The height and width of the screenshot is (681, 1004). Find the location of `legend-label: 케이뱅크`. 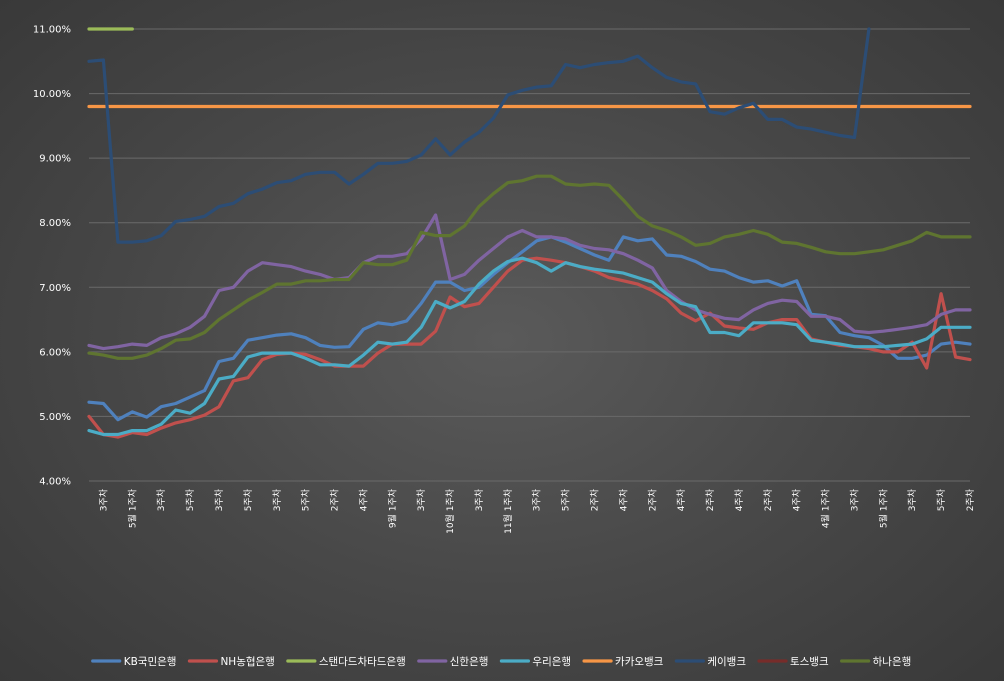

legend-label: 케이뱅크 is located at coordinates (726, 662).